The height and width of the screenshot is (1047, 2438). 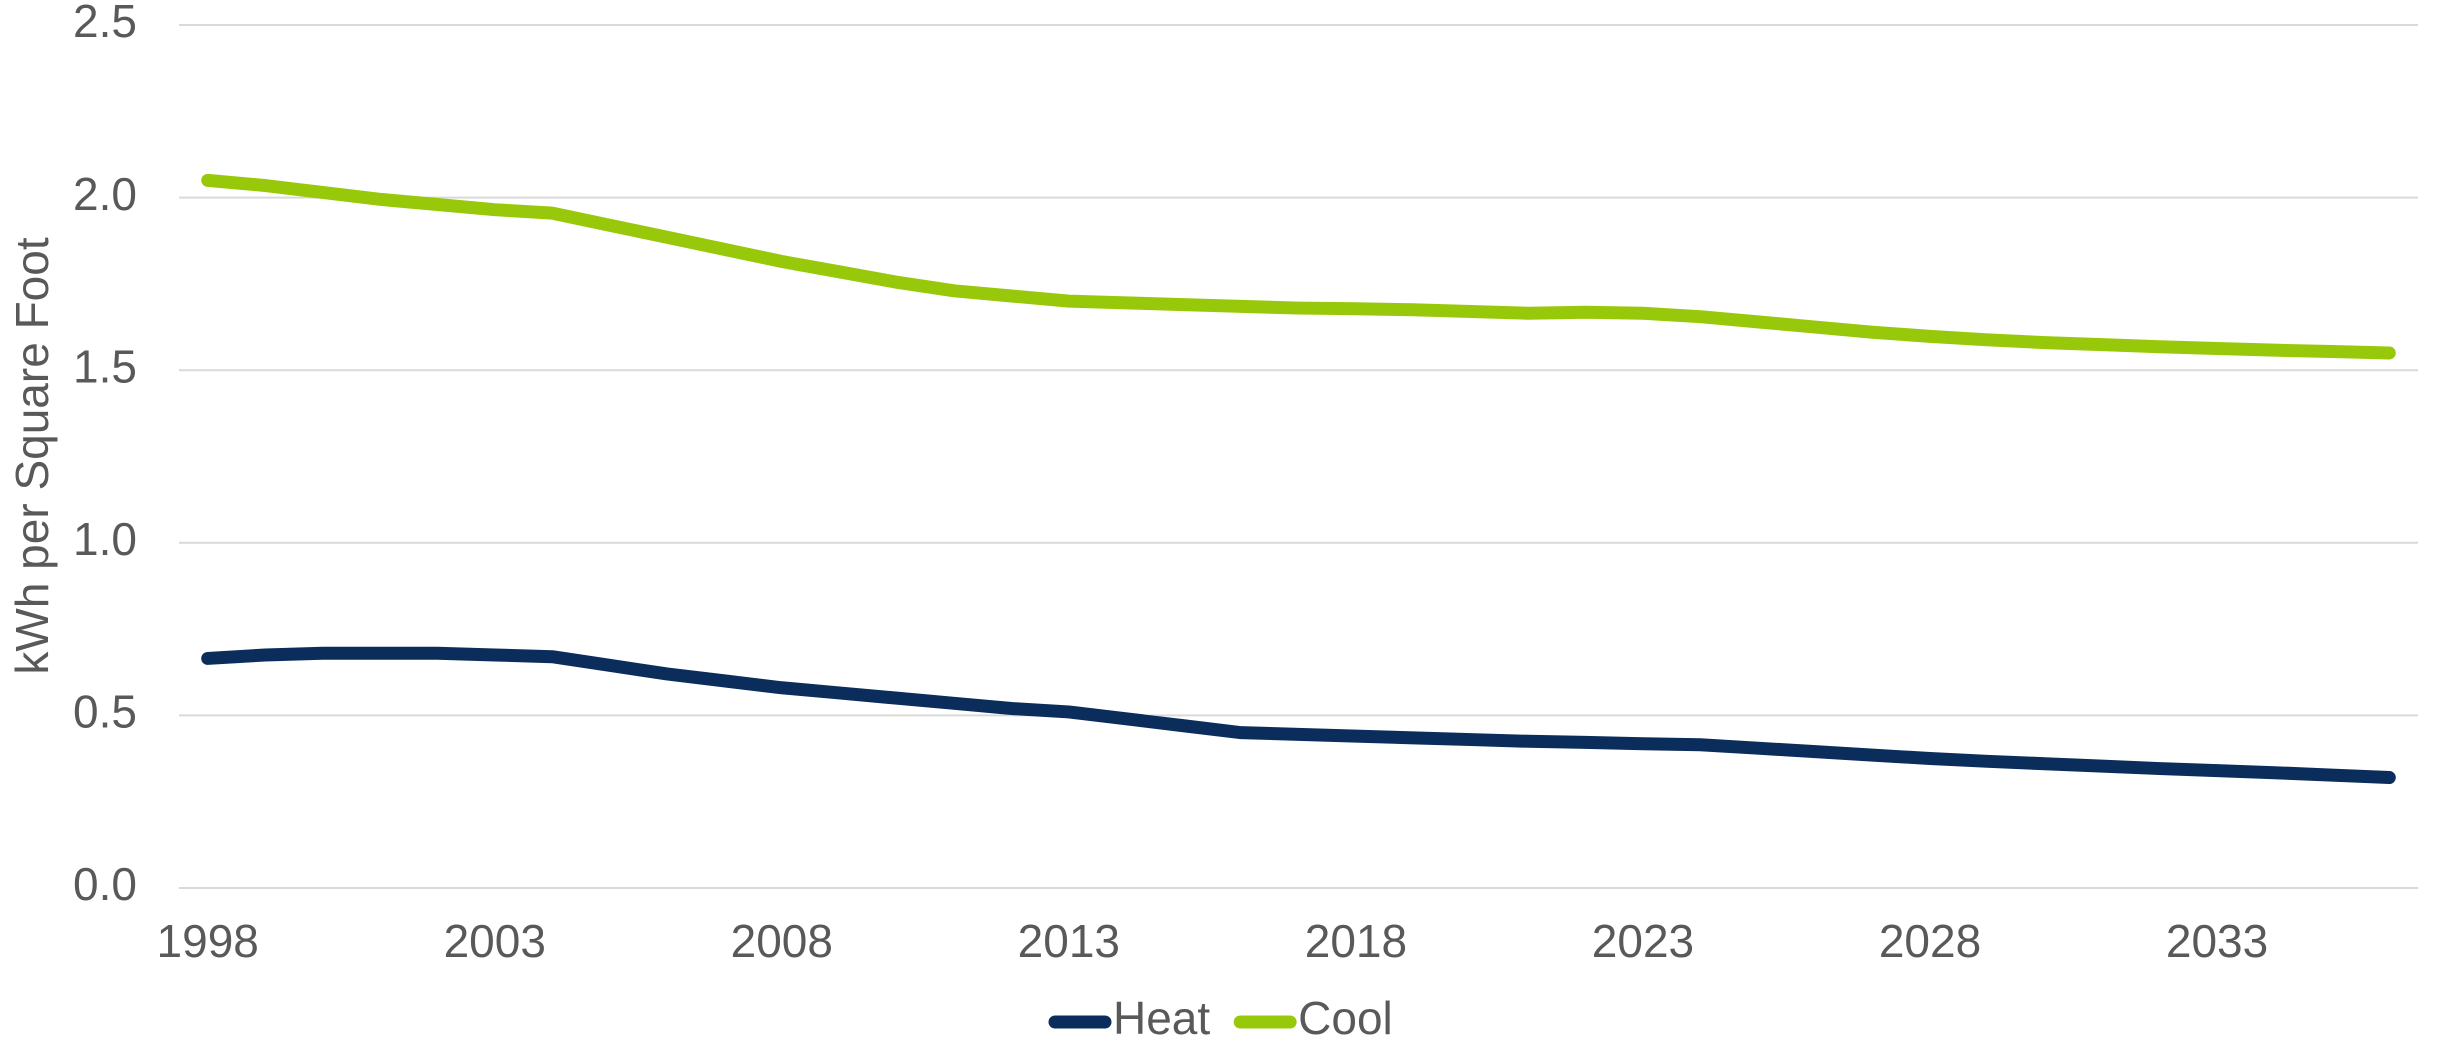 What do you see at coordinates (2217, 941) in the screenshot?
I see `x-tick-label: 2033` at bounding box center [2217, 941].